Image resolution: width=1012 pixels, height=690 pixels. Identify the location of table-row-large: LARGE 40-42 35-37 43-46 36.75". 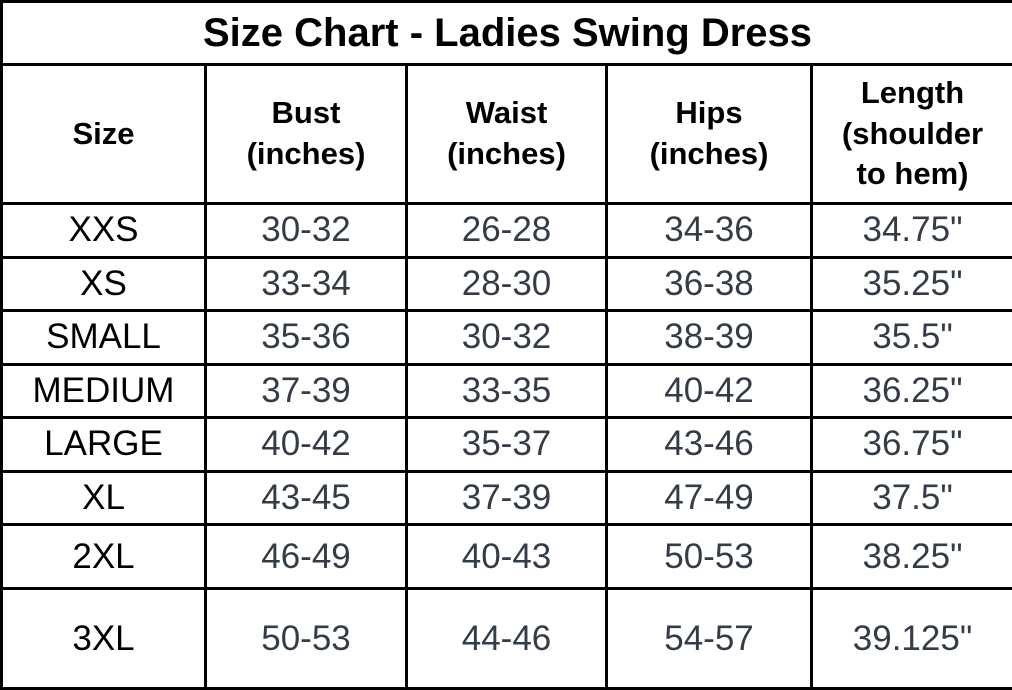
(506, 444).